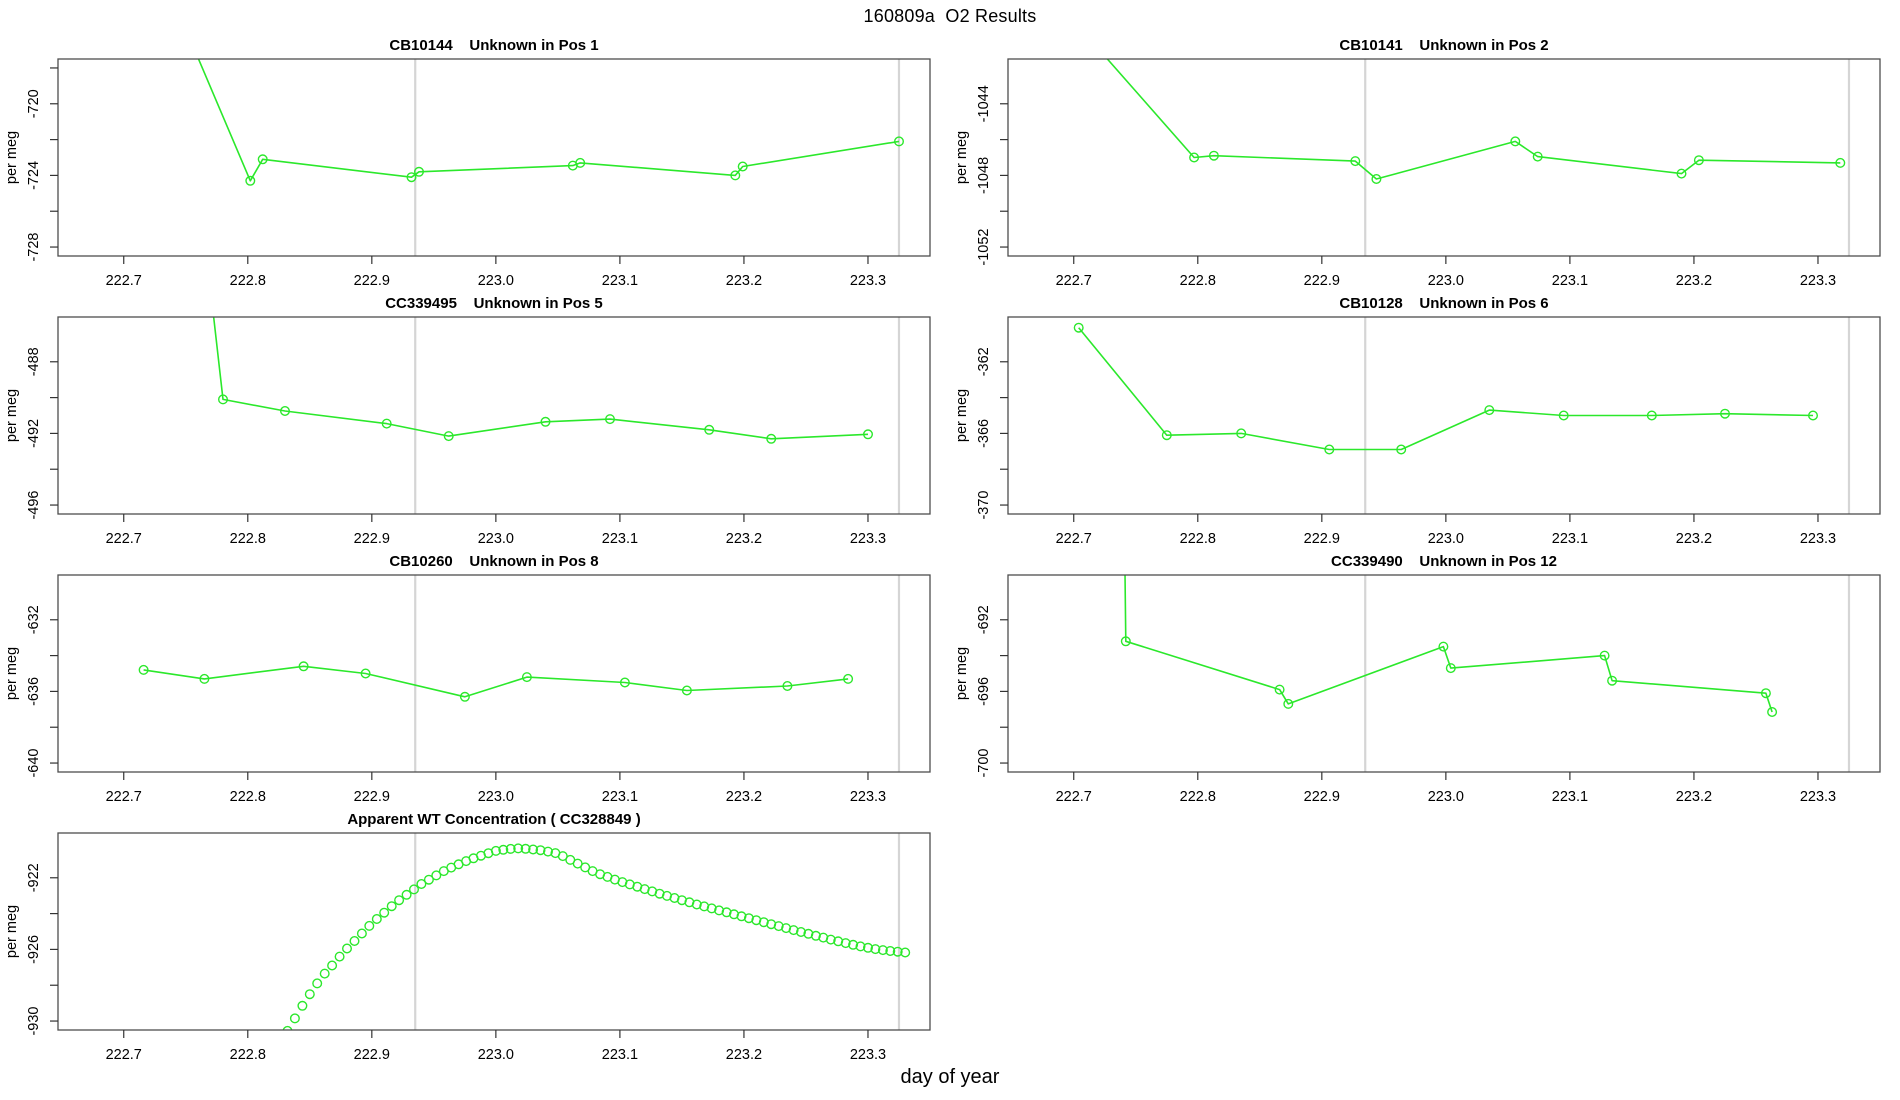 This screenshot has width=1900, height=1100. What do you see at coordinates (494, 819) in the screenshot?
I see `panel-title-wt-concentration: Apparent WT Concentration ( CC328849 )` at bounding box center [494, 819].